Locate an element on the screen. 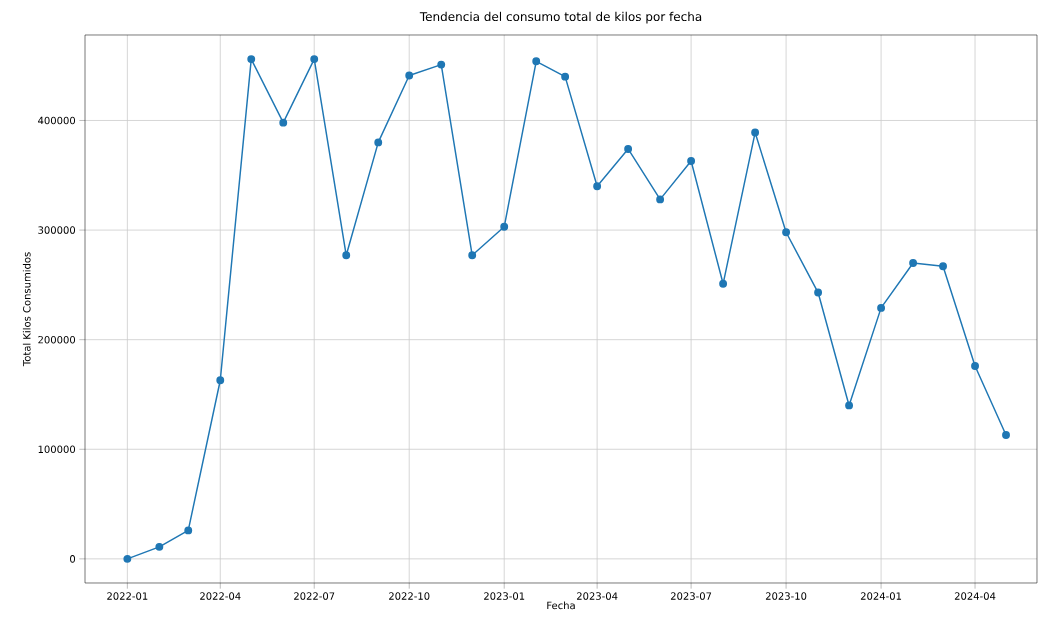 The image size is (1039, 621). x-axis-title: Fecha is located at coordinates (561, 605).